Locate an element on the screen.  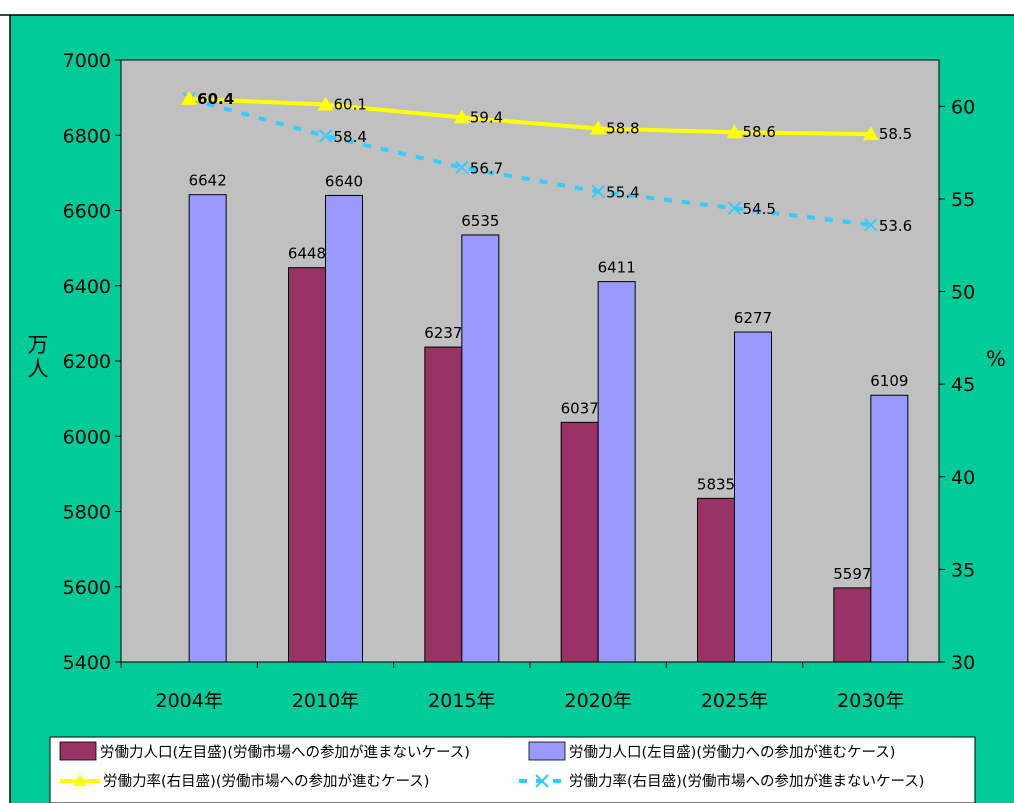
bar-data-label: 6535 is located at coordinates (480, 221).